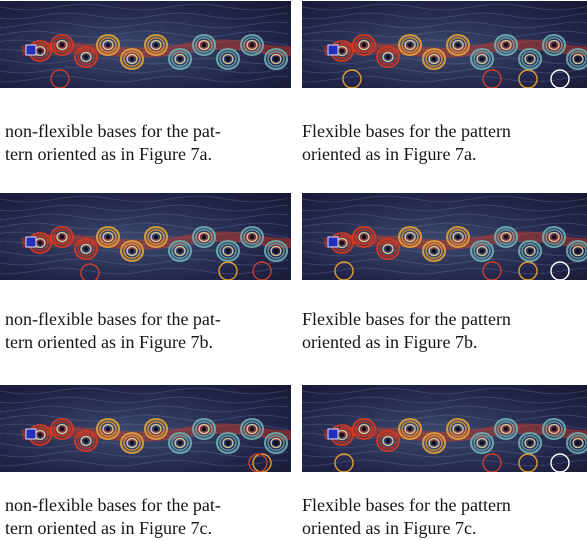 This screenshot has height=540, width=587. I want to click on flow-visualization-7a-nonflexible, so click(145, 44).